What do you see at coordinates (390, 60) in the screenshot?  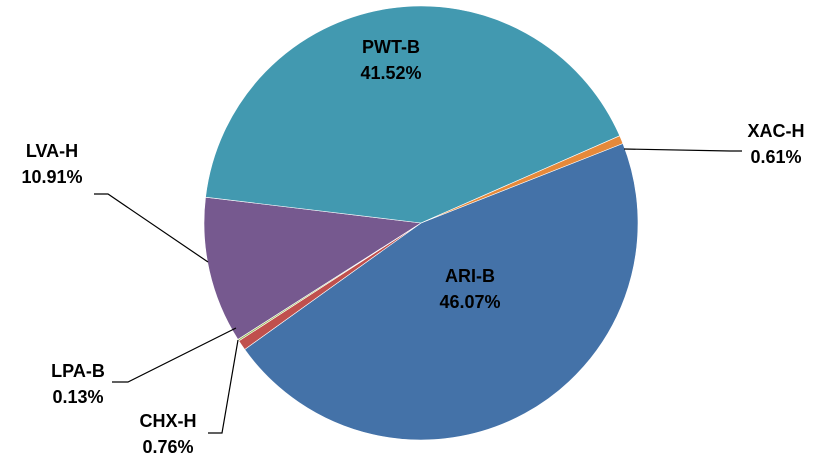 I see `slice-label-pwt-b: PWT-B 41.52%` at bounding box center [390, 60].